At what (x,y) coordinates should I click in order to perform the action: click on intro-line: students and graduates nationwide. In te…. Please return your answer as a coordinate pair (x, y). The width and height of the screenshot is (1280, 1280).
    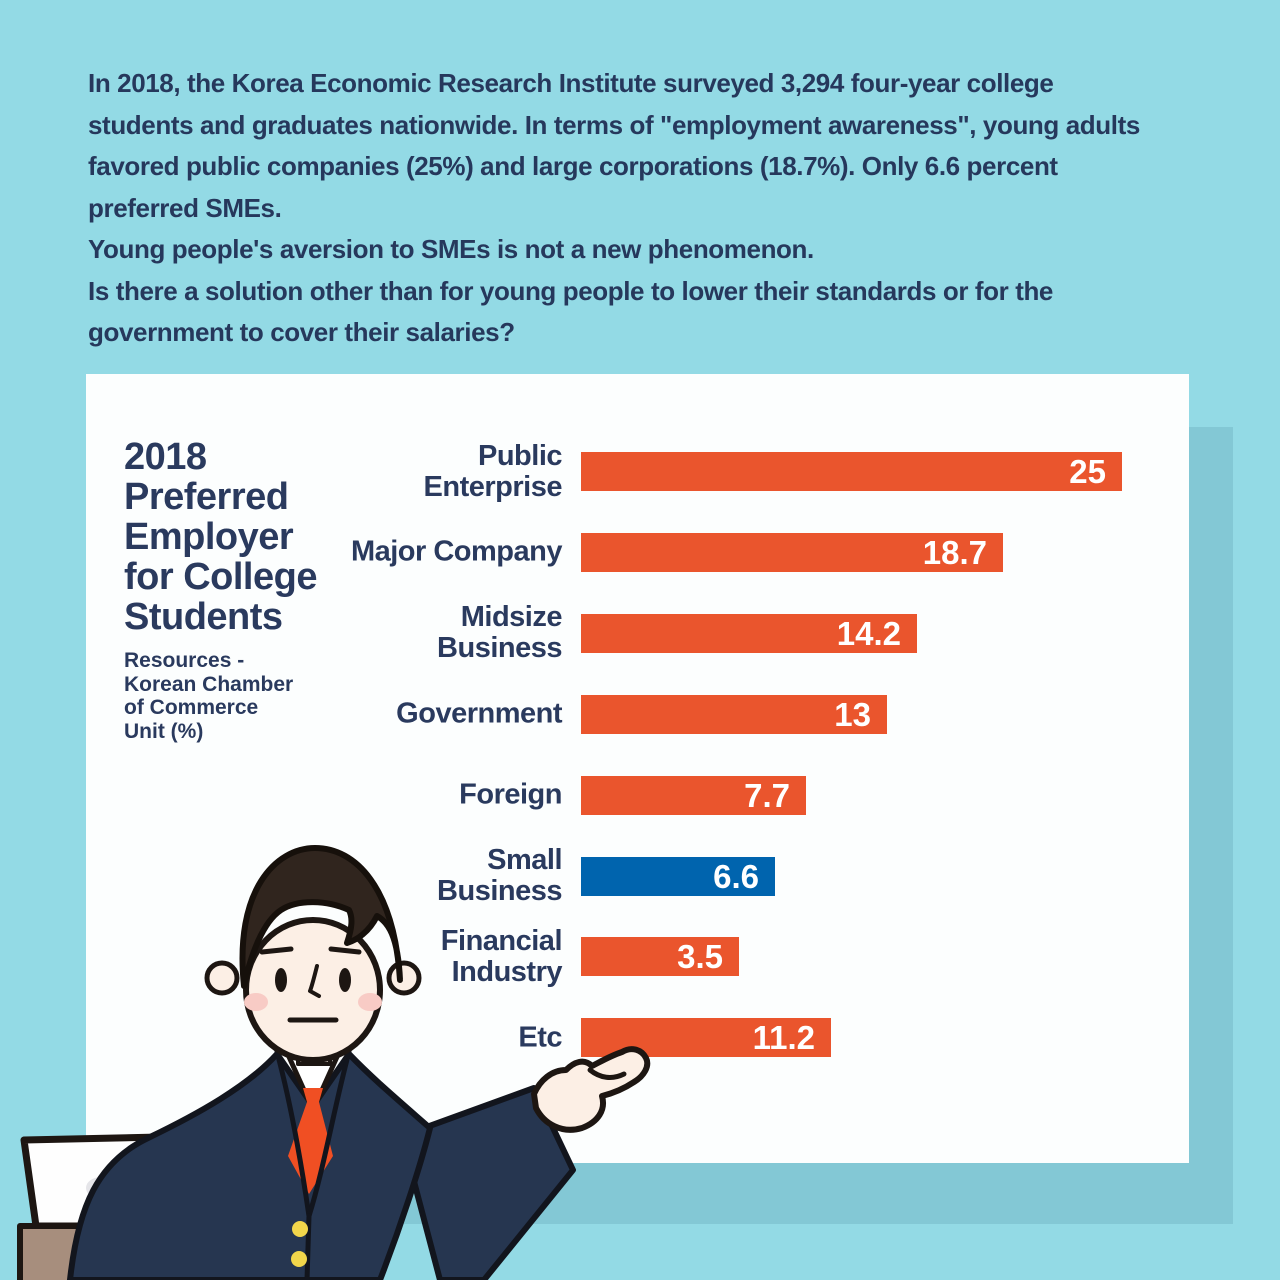
    Looking at the image, I should click on (614, 124).